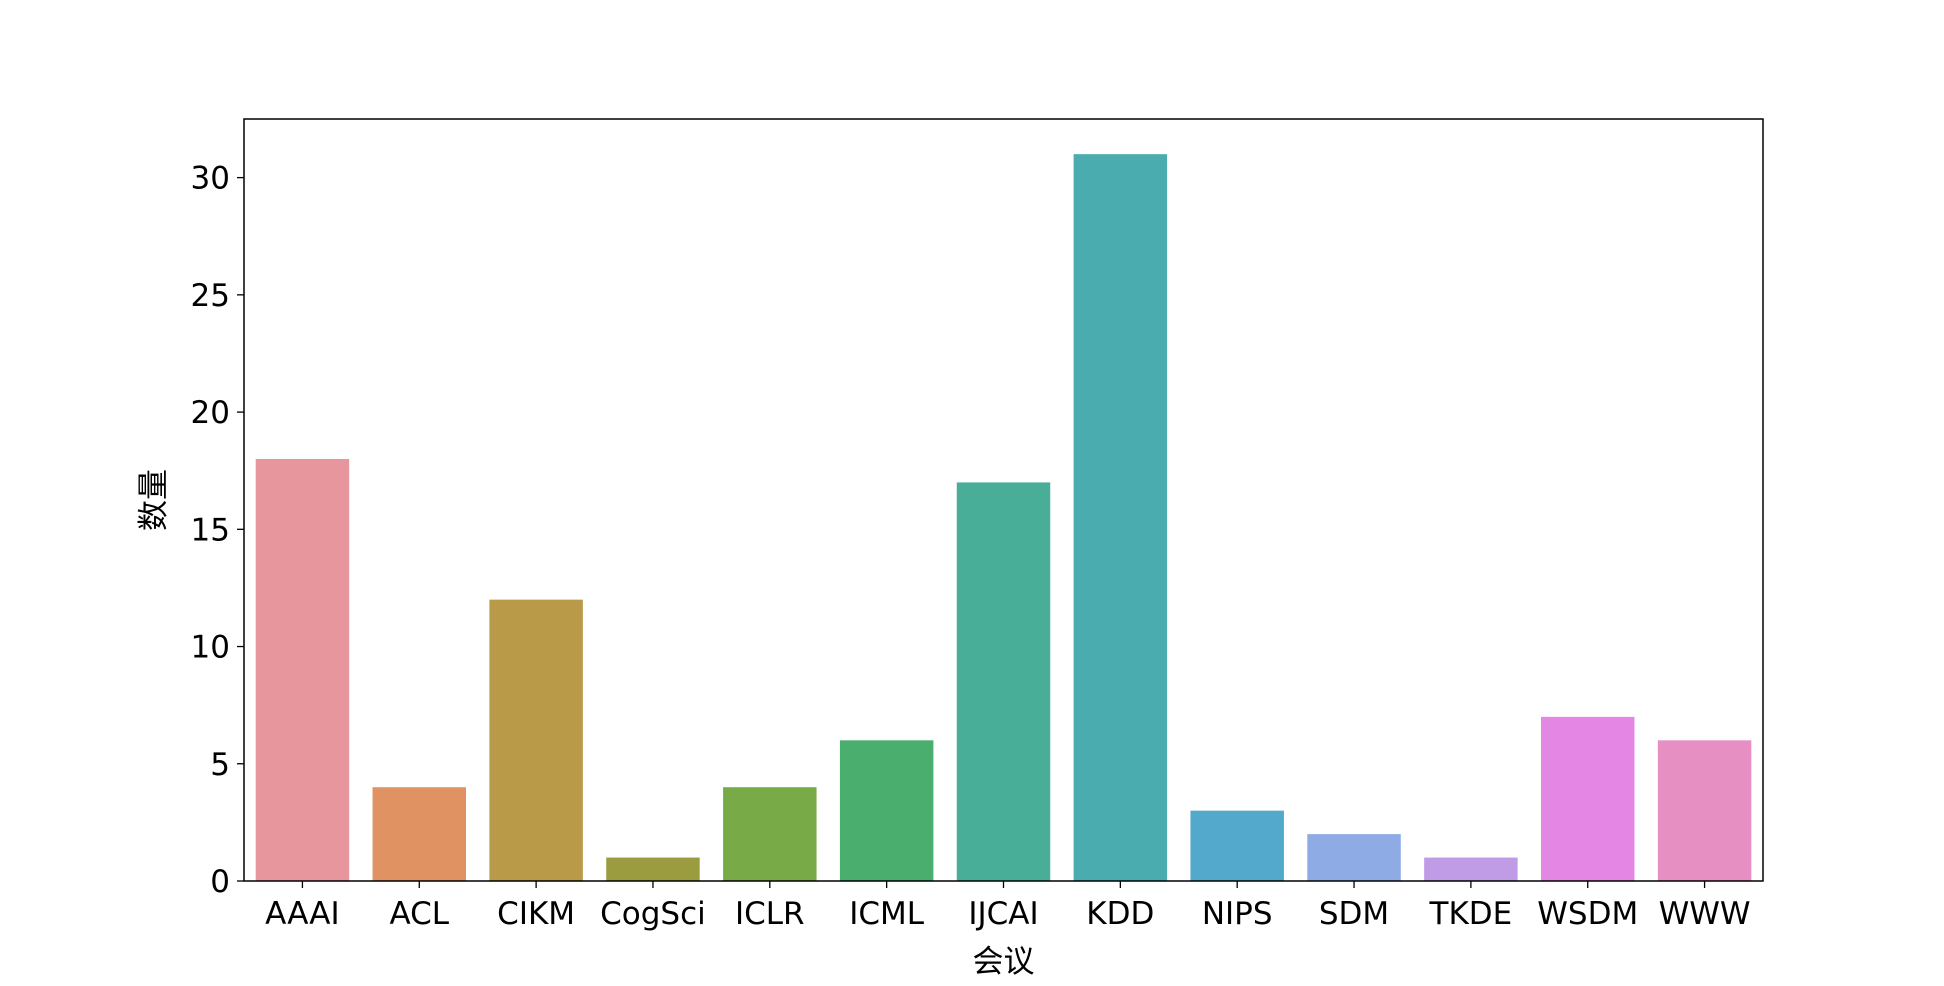 This screenshot has width=1944, height=986. What do you see at coordinates (1704, 810) in the screenshot?
I see `bar-www` at bounding box center [1704, 810].